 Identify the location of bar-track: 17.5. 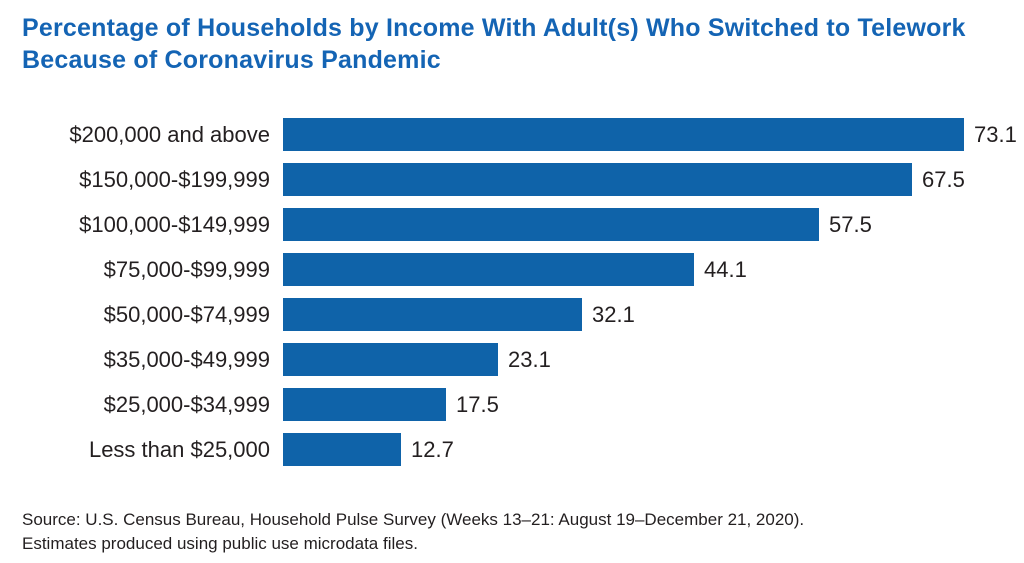
(642, 404).